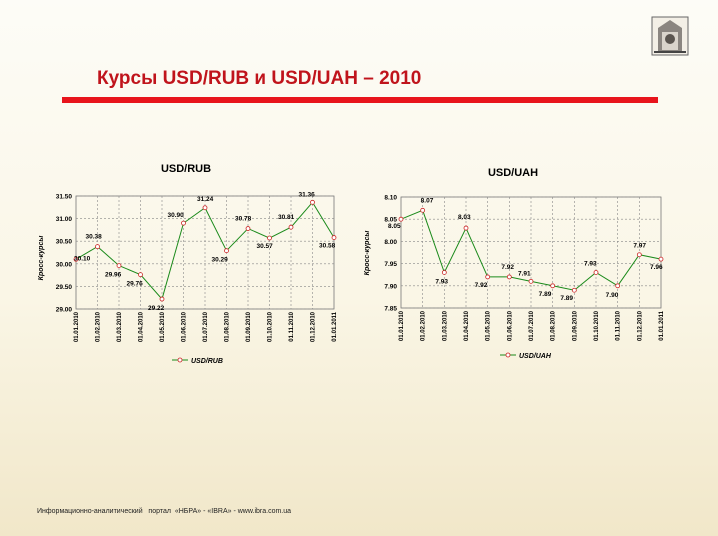 This screenshot has height=536, width=718. Describe the element at coordinates (513, 173) in the screenshot. I see `chart-title: USD/UAH` at that location.